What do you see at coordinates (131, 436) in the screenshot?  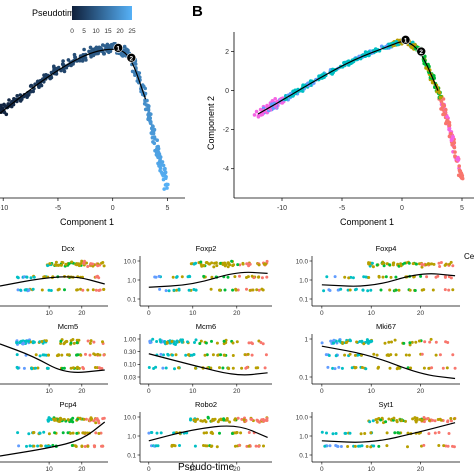 I see `gene-y-tick-label: 1.0` at bounding box center [131, 436].